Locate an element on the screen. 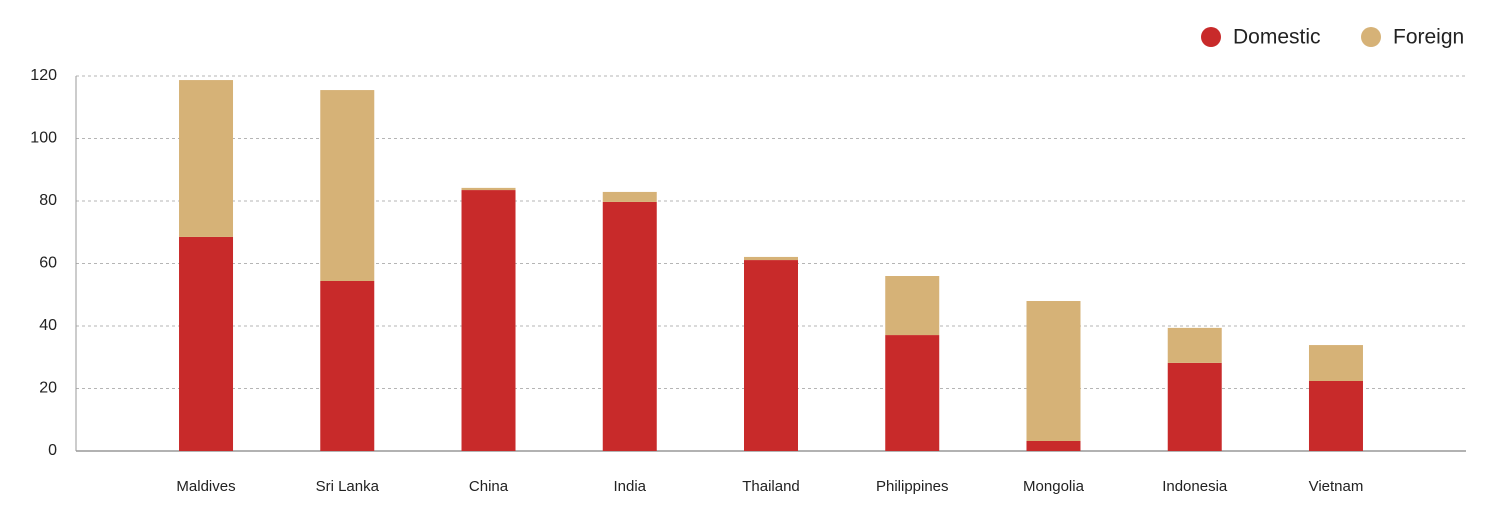 The height and width of the screenshot is (524, 1500). x-tick-label: Sri Lanka is located at coordinates (348, 486).